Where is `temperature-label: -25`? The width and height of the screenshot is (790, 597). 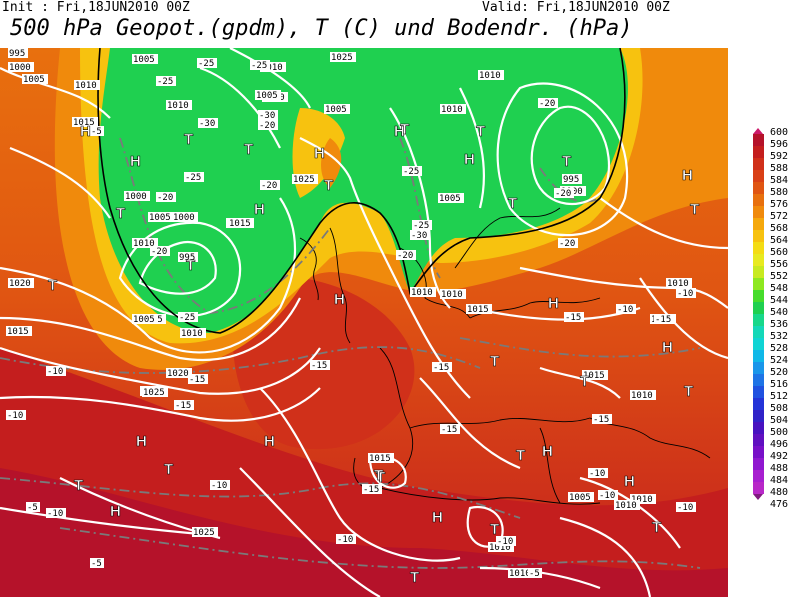 temperature-label: -25 is located at coordinates (194, 177).